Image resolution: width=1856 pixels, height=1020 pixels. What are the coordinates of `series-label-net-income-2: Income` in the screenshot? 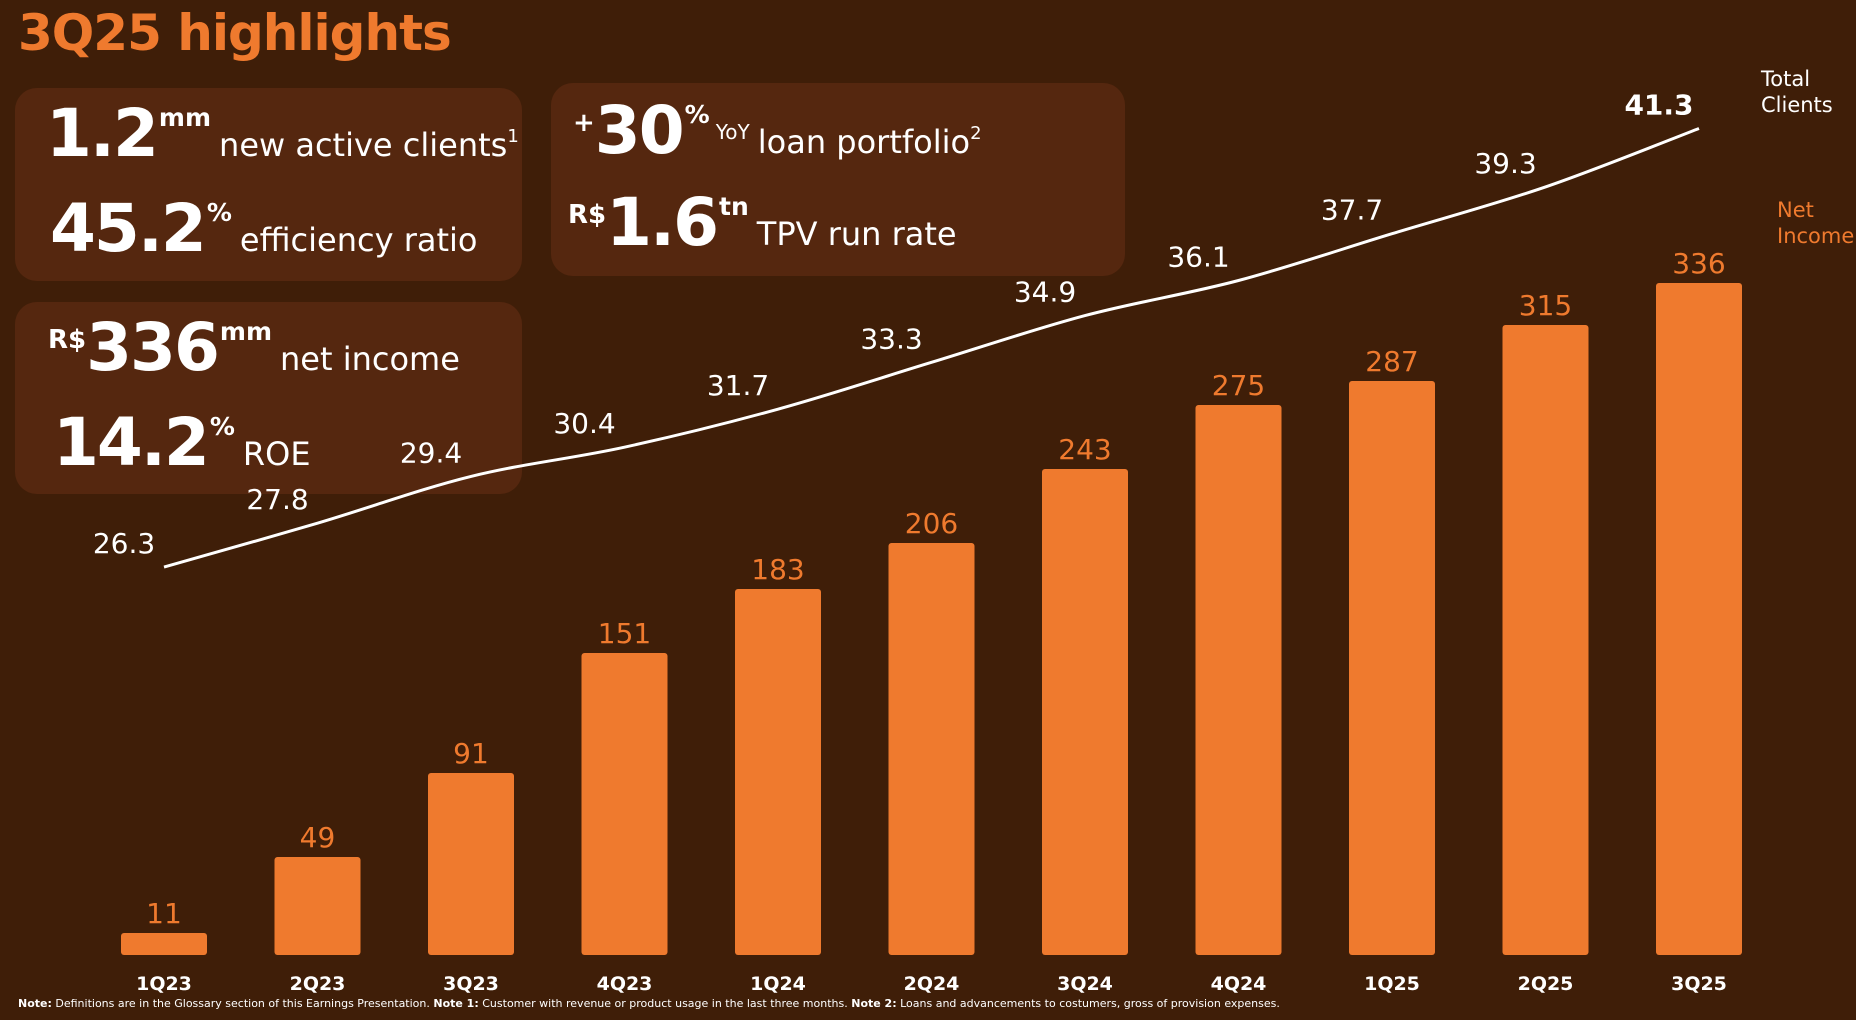 It's located at (1815, 236).